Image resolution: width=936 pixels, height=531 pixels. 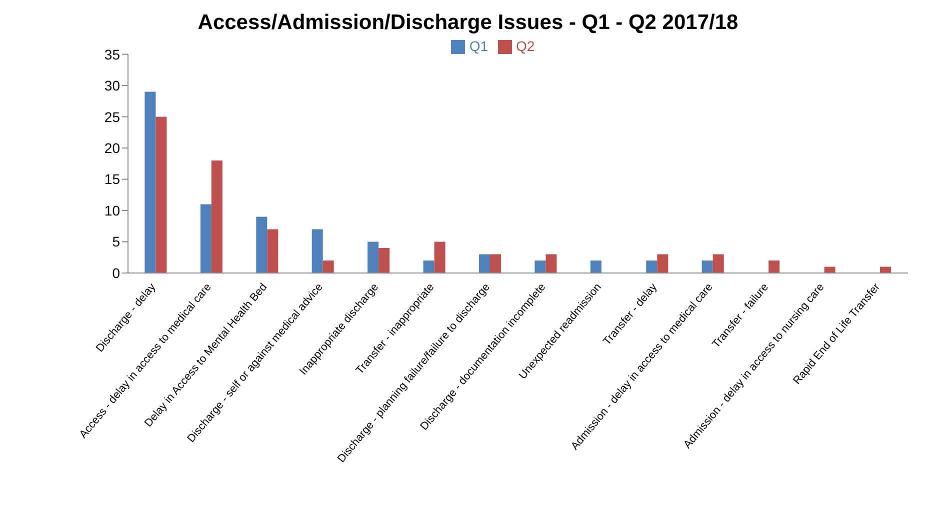 I want to click on y-tick-label: 5, so click(x=116, y=242).